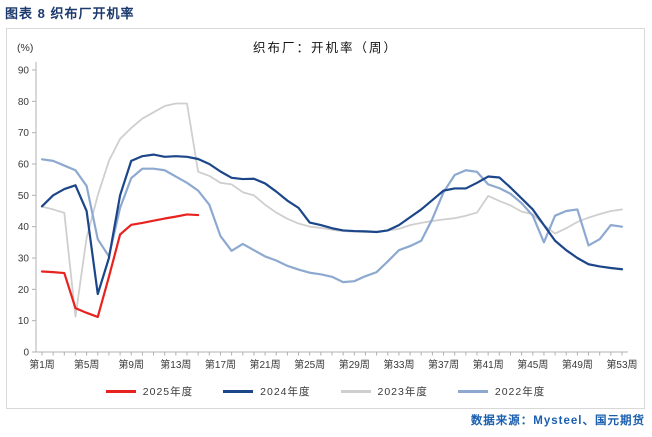 Image resolution: width=652 pixels, height=437 pixels. I want to click on legend-item-2022: 2022年度, so click(501, 391).